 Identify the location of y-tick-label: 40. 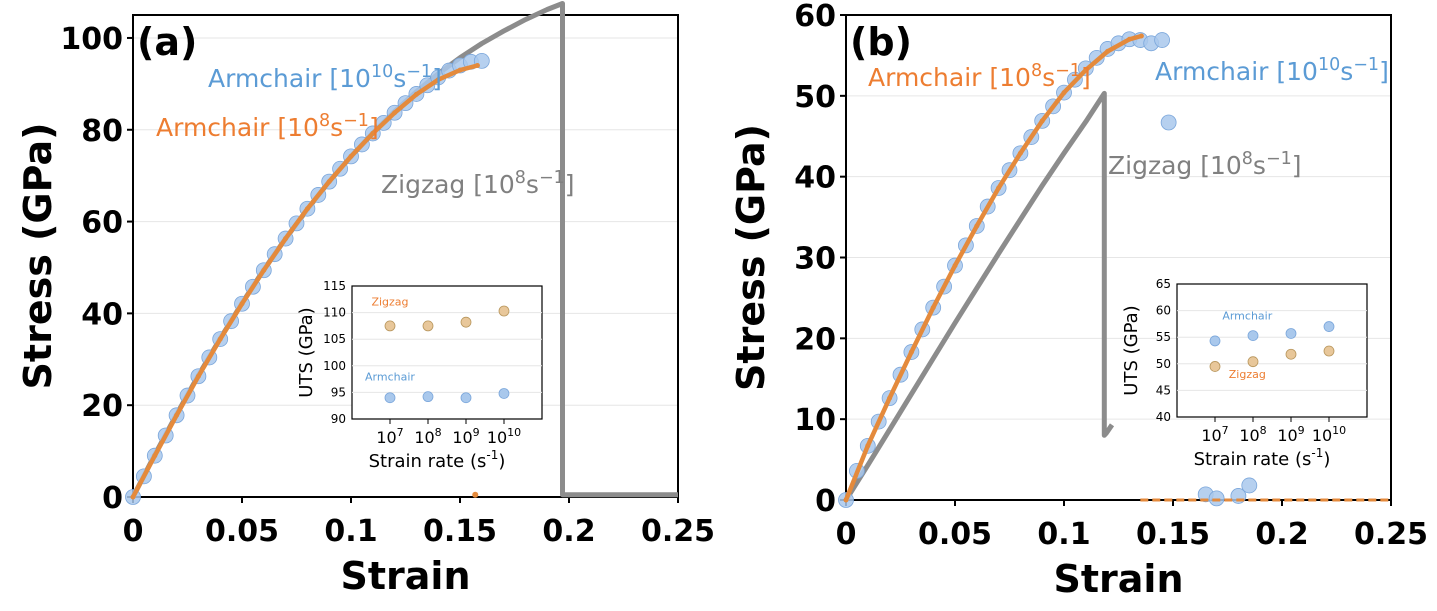
(102, 314).